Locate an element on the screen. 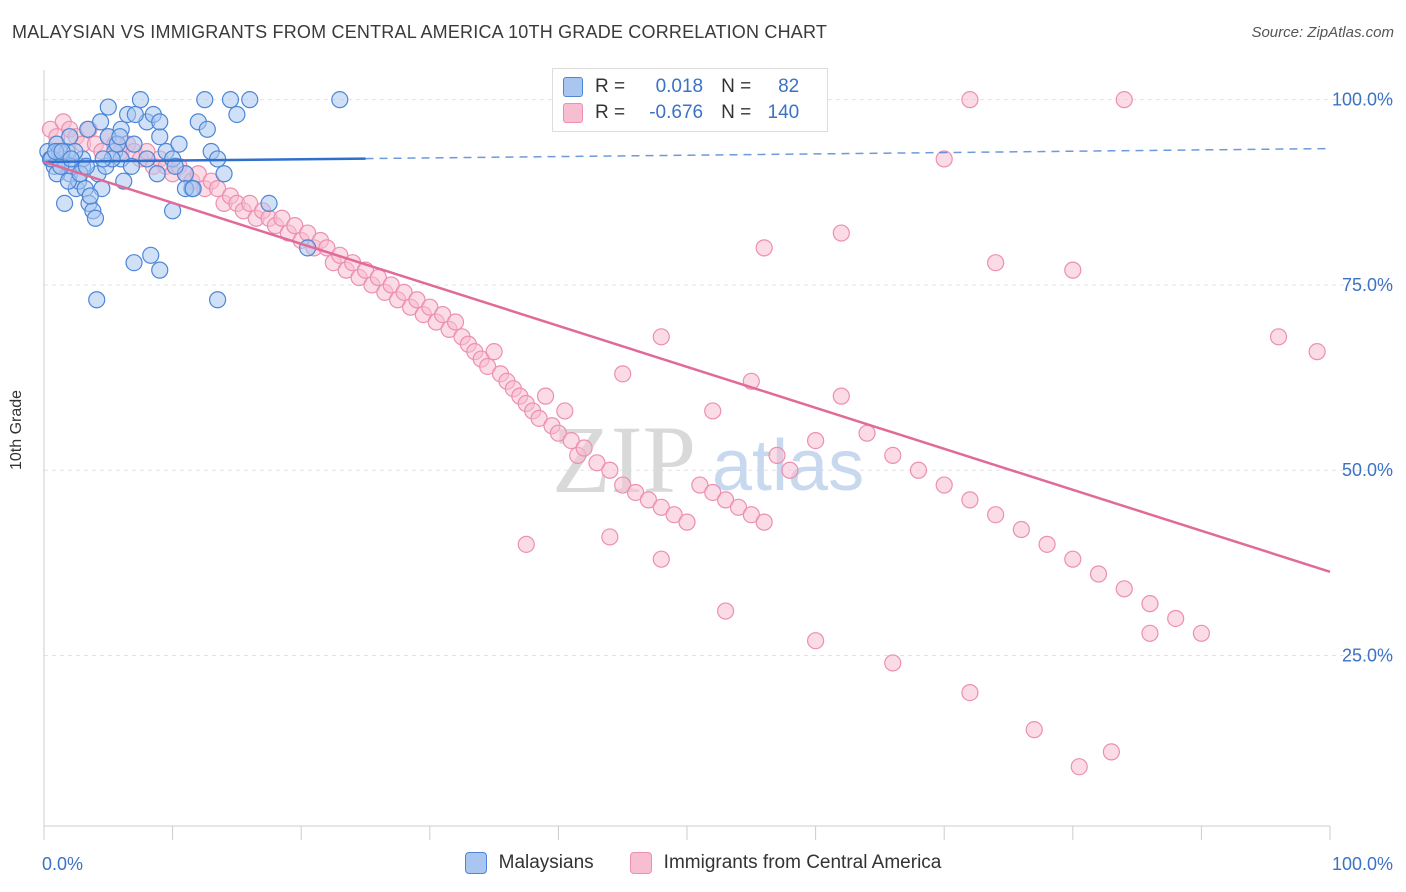 Image resolution: width=1406 pixels, height=892 pixels. legend-row-malaysians: R = 0.018 N = 82 is located at coordinates (681, 87).